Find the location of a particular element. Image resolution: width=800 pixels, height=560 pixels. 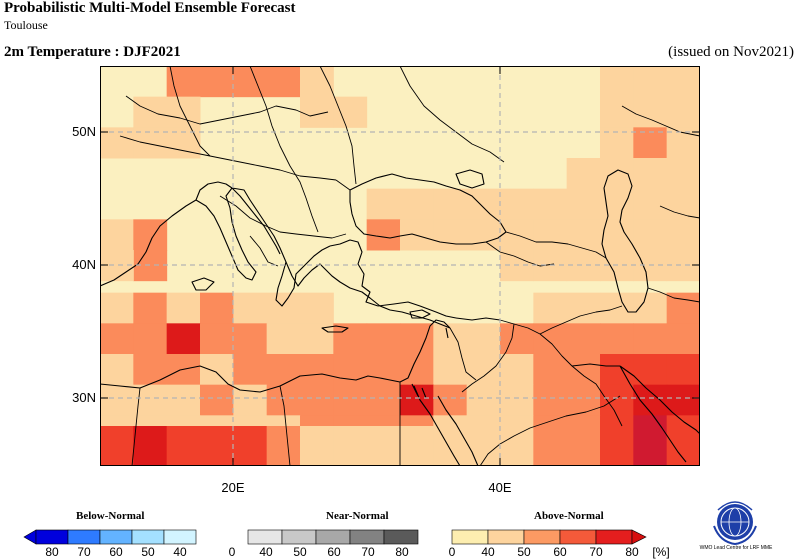

red-sea is located at coordinates (446, 425).